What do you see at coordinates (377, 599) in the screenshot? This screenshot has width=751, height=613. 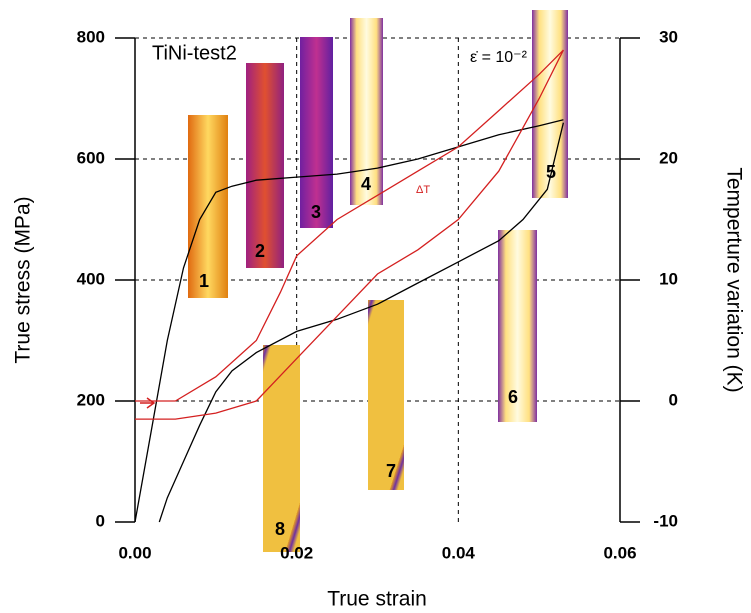 I see `x-axis-label: True strain` at bounding box center [377, 599].